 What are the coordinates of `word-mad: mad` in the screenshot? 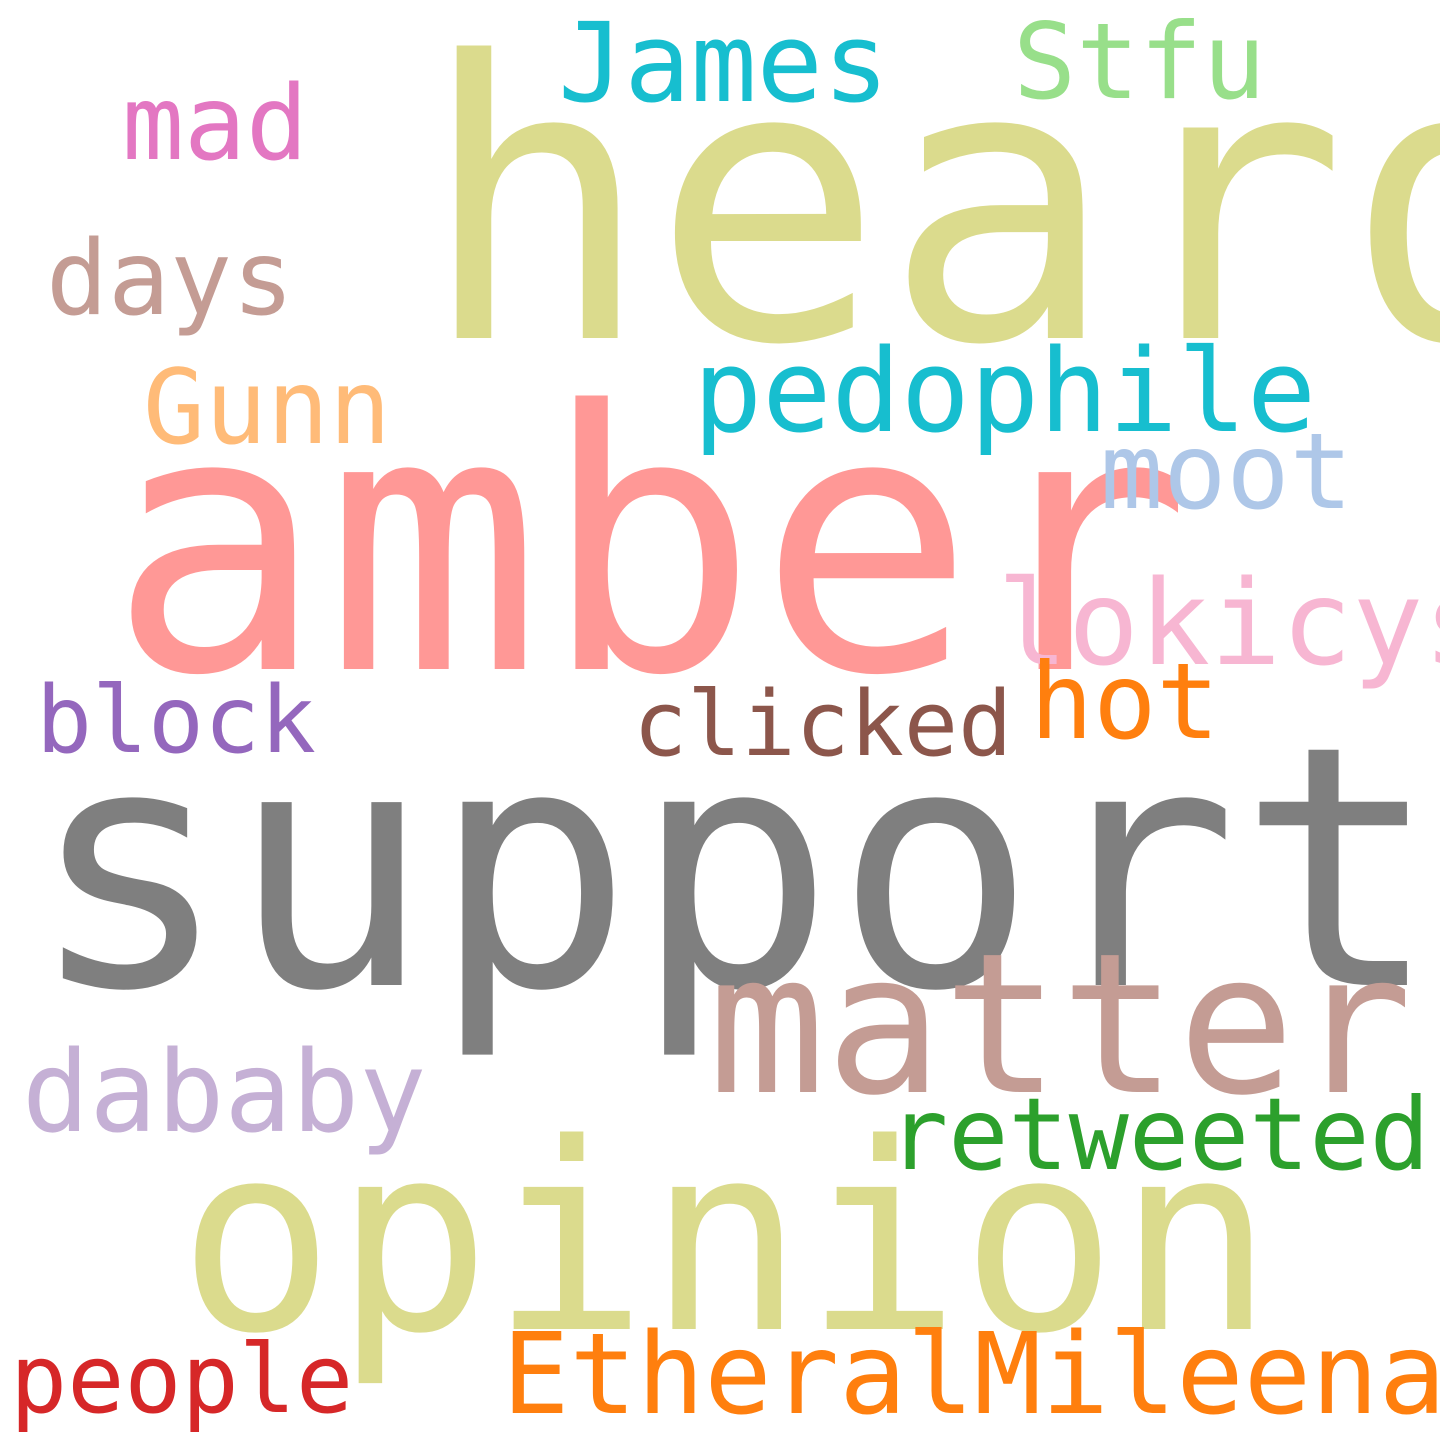 It's located at (215, 124).